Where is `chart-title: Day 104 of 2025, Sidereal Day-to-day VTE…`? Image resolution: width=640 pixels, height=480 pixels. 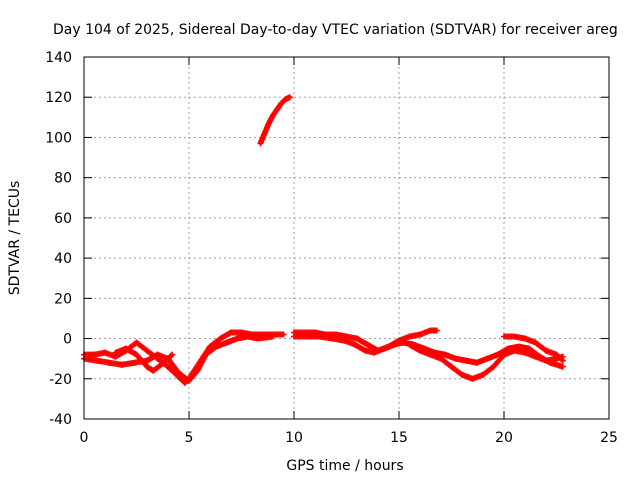 chart-title: Day 104 of 2025, Sidereal Day-to-day VTE… is located at coordinates (335, 30).